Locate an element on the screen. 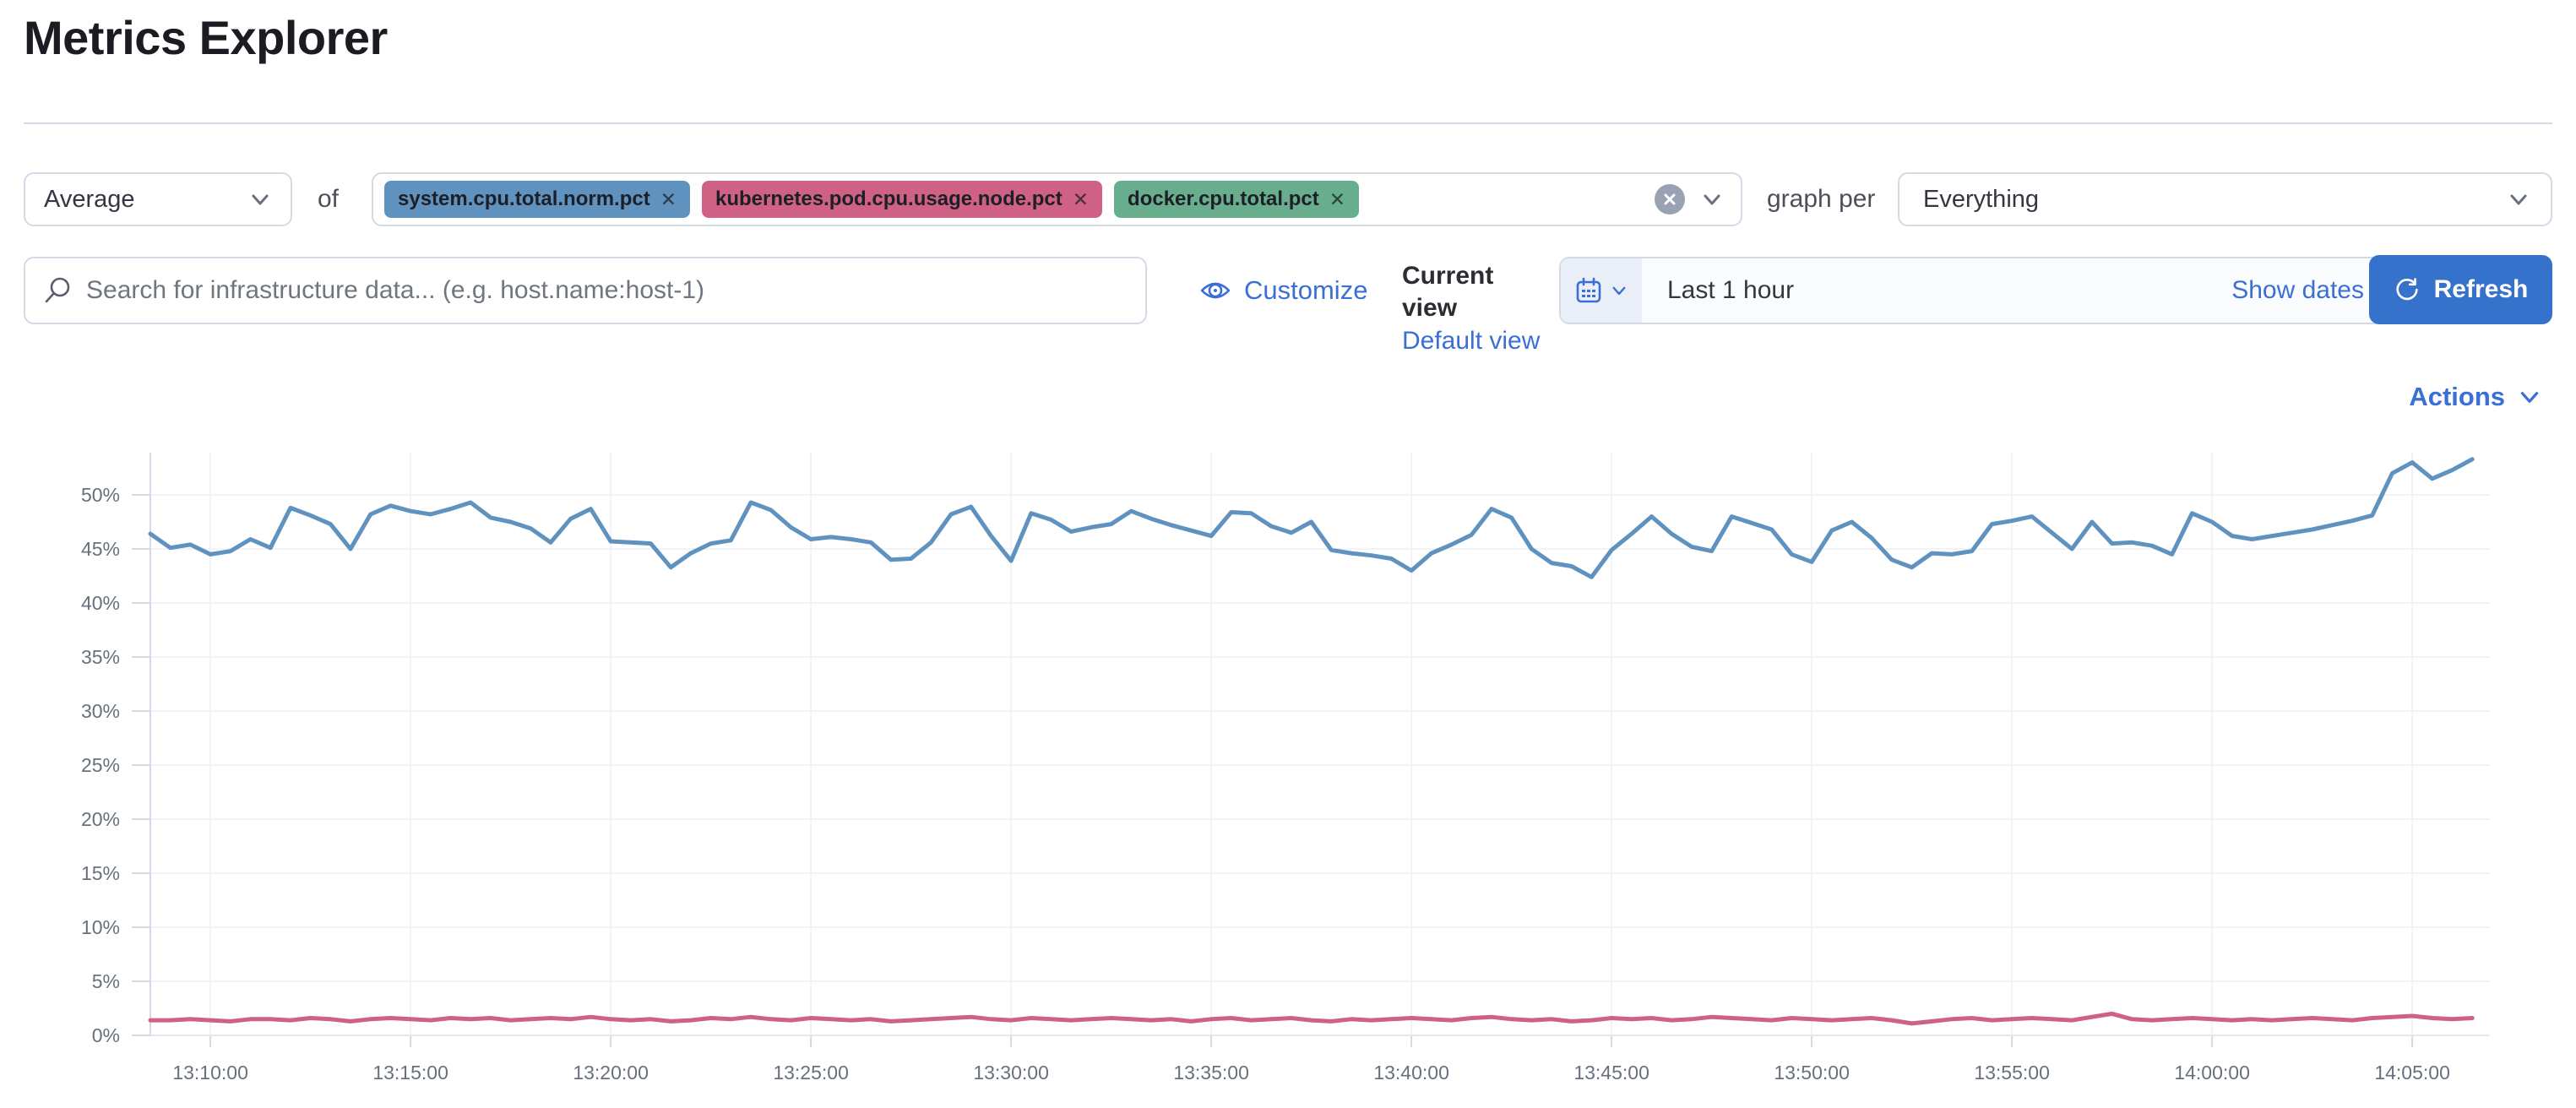 The image size is (2576, 1108). svg-text: 50% is located at coordinates (100, 495).